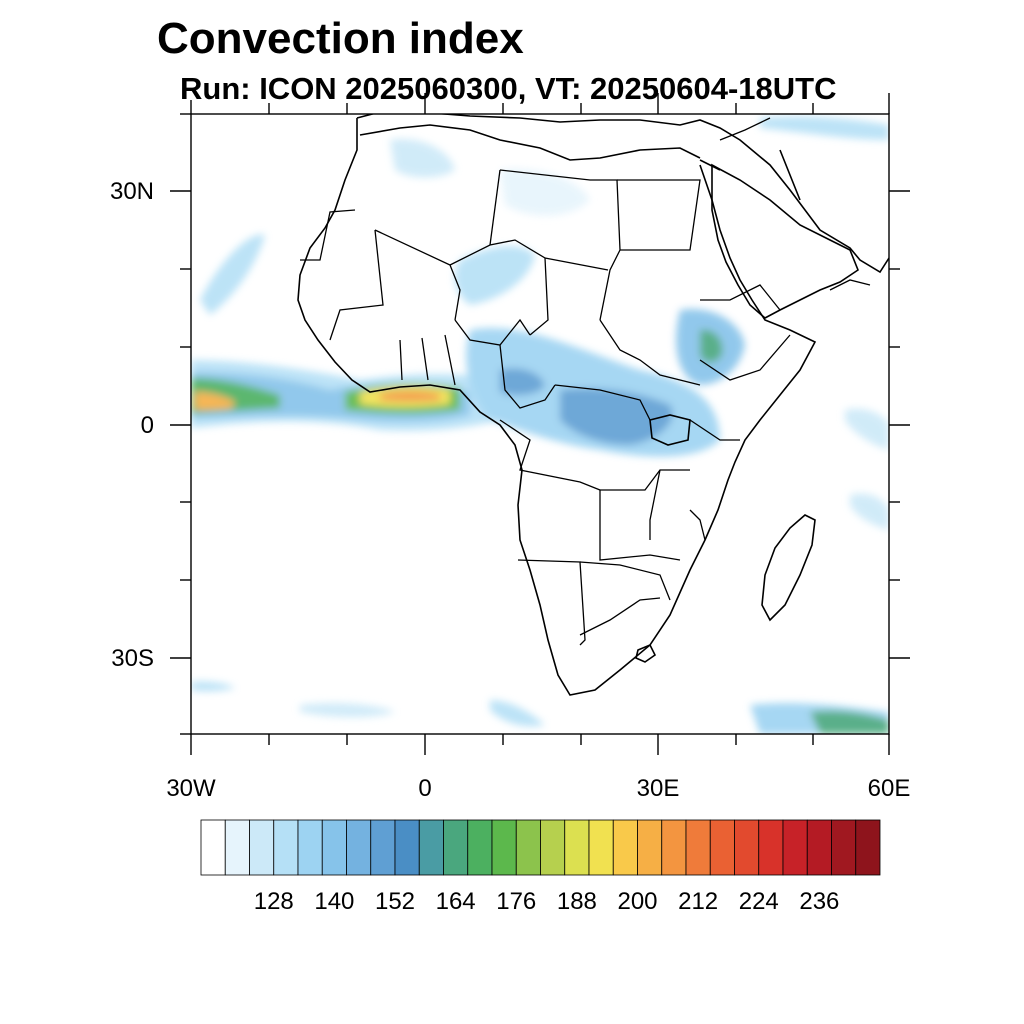  What do you see at coordinates (191, 788) in the screenshot?
I see `lon-label-30w: 30W` at bounding box center [191, 788].